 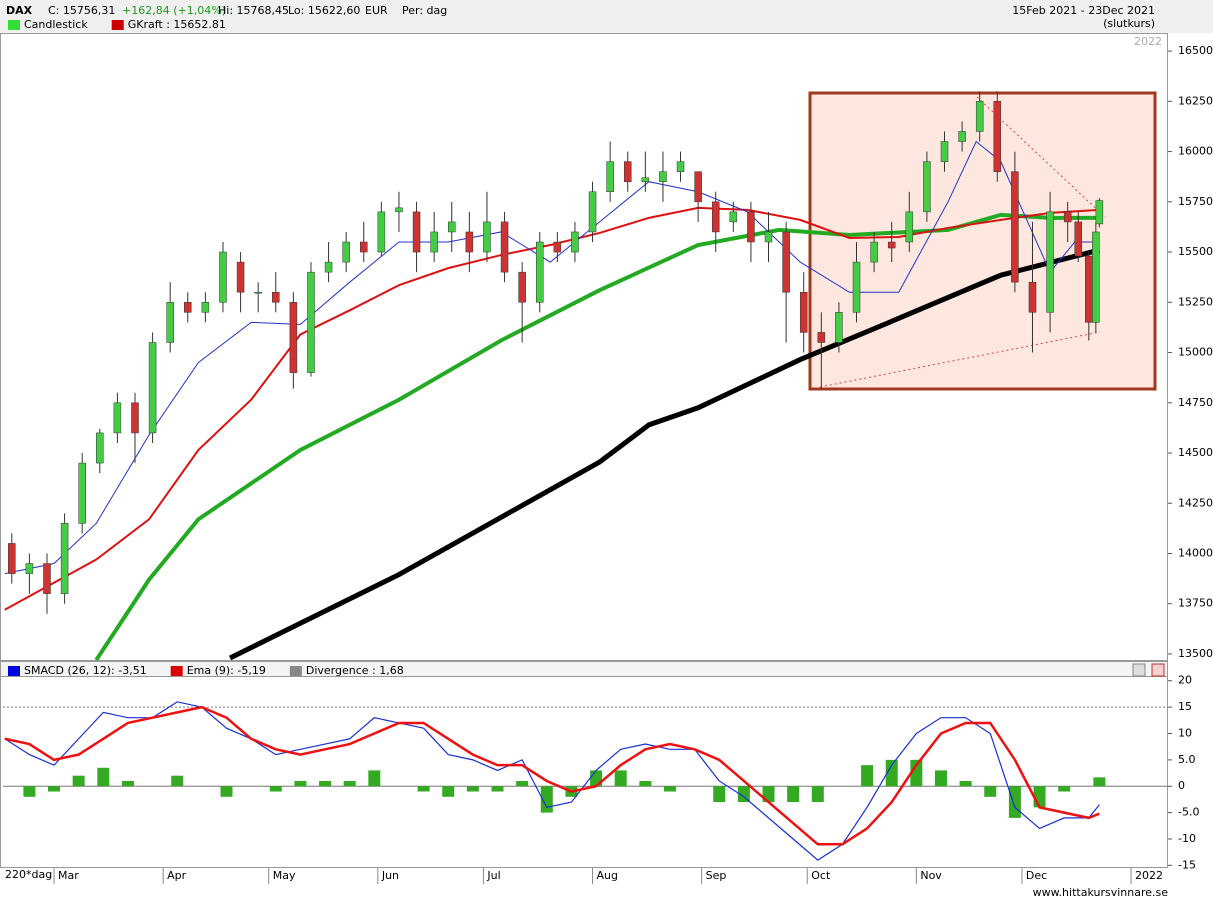 I want to click on line, so click(x=552, y=775).